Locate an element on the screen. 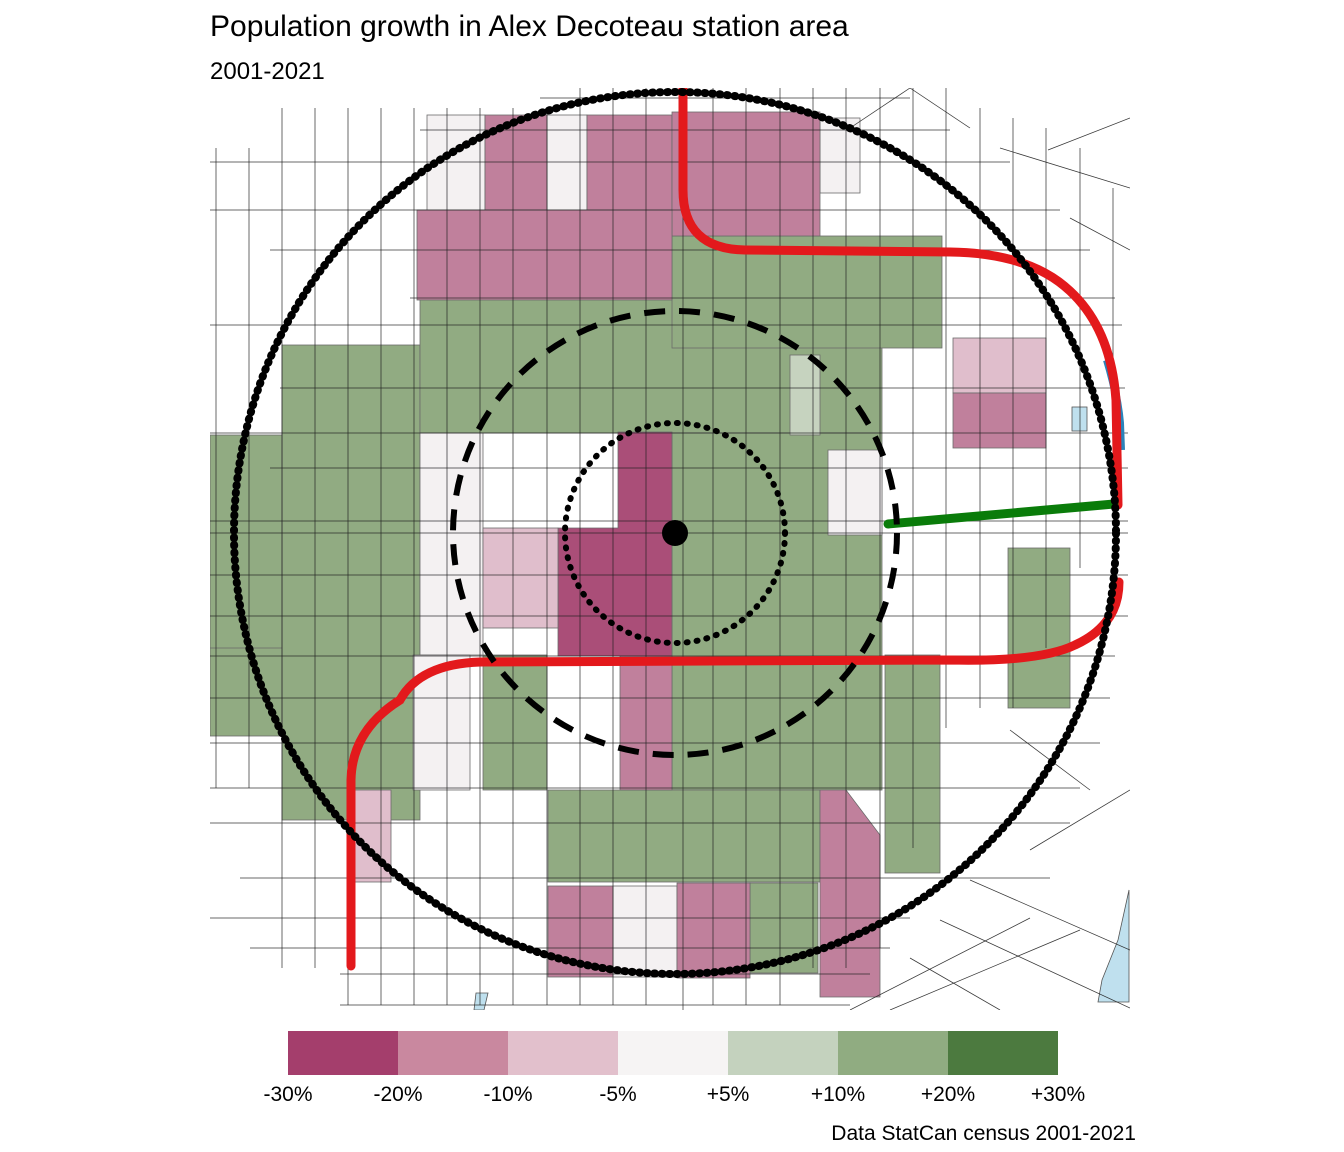 The width and height of the screenshot is (1344, 1152). legend-colorbar is located at coordinates (673, 1053).